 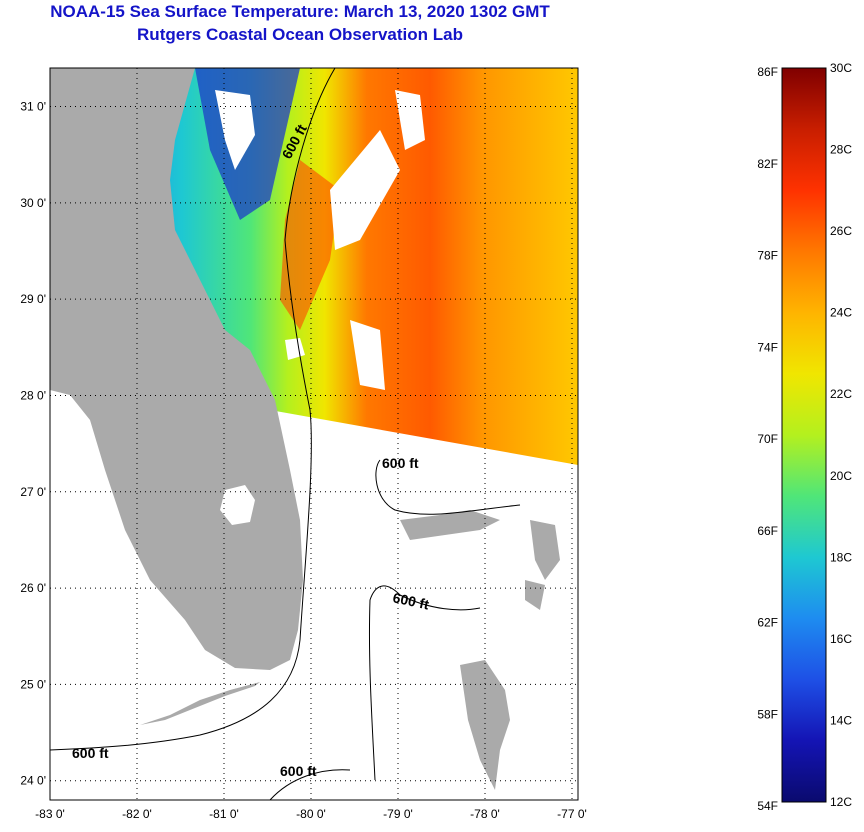 I want to click on andros-island, so click(x=485, y=725).